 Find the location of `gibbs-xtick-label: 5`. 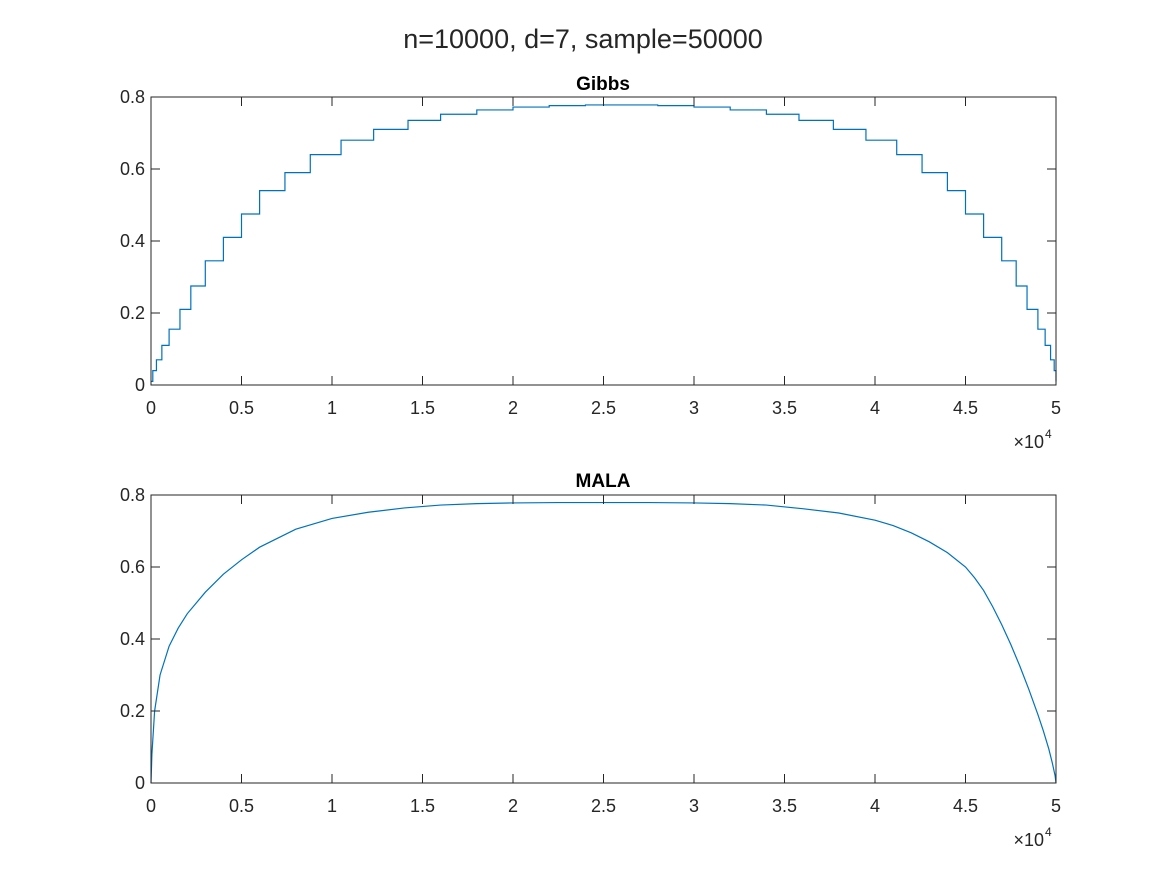

gibbs-xtick-label: 5 is located at coordinates (1056, 408).